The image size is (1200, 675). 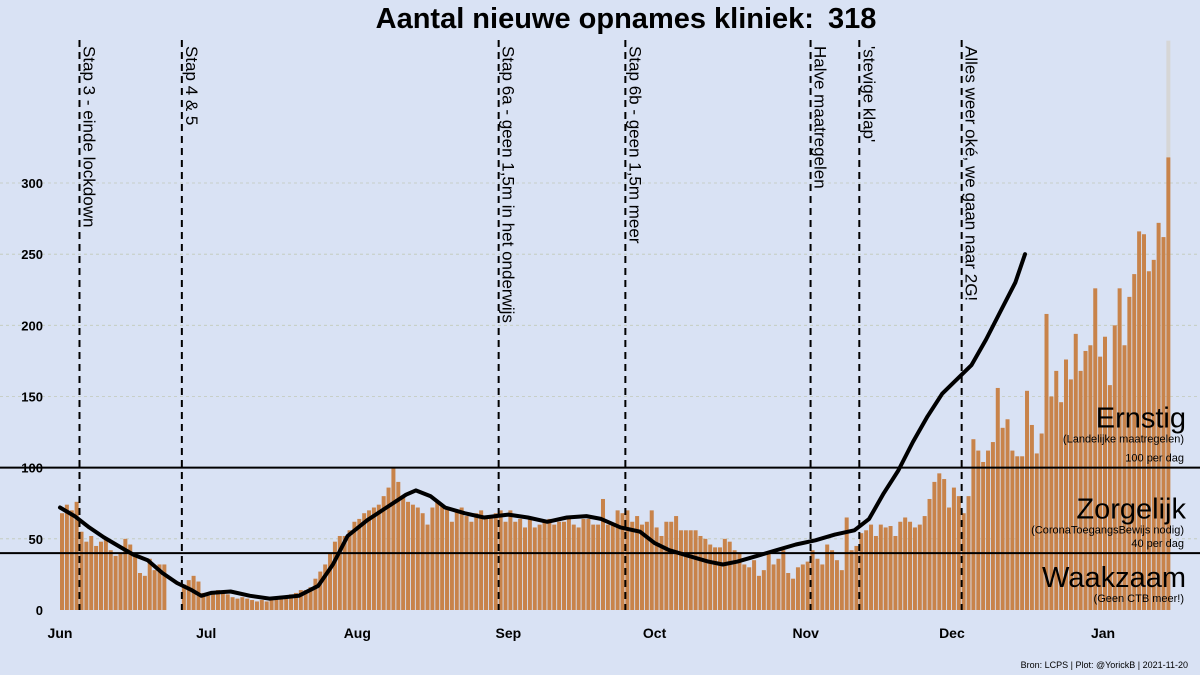 What do you see at coordinates (60, 633) in the screenshot?
I see `x-tick-label: Jun` at bounding box center [60, 633].